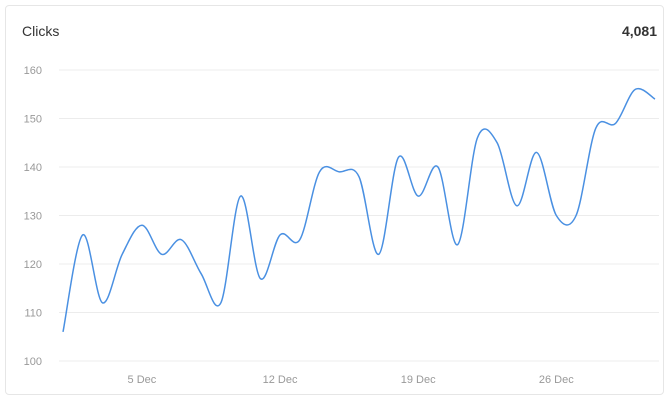 Image resolution: width=670 pixels, height=400 pixels. Describe the element at coordinates (351, 380) in the screenshot. I see `x-axis: 5 Dec 12 Dec 19 Dec 26 Dec` at that location.